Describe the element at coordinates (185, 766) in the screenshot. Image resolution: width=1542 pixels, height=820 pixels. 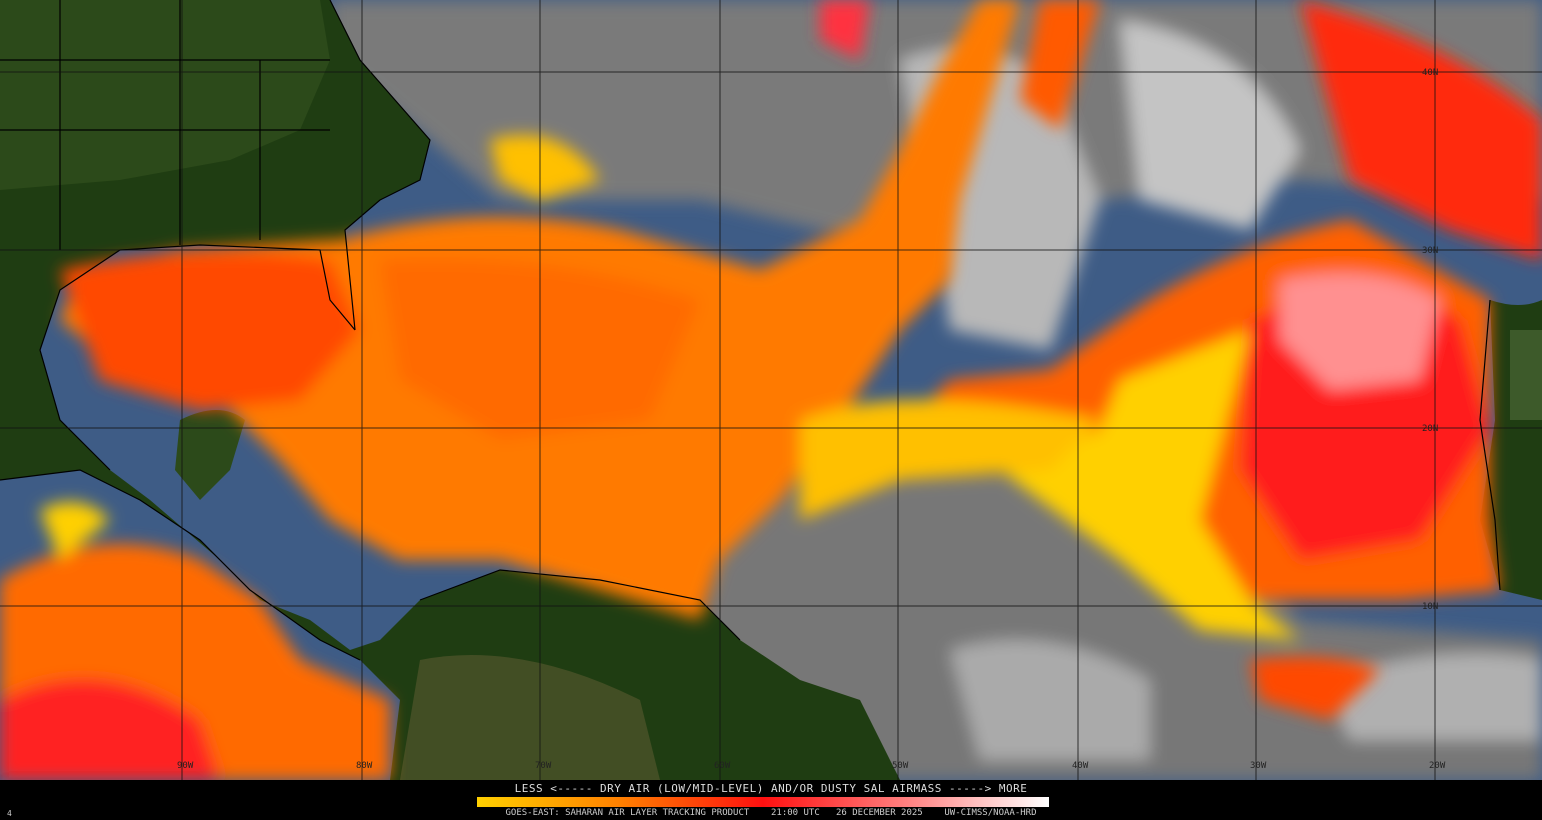
I see `lon-label: 90W` at that location.